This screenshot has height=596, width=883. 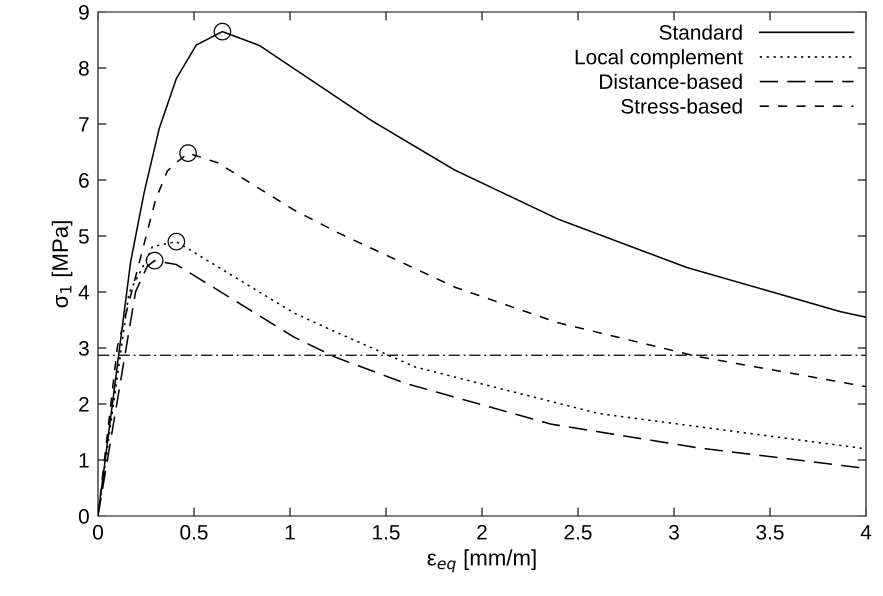 What do you see at coordinates (700, 32) in the screenshot?
I see `legend-label: Standard` at bounding box center [700, 32].